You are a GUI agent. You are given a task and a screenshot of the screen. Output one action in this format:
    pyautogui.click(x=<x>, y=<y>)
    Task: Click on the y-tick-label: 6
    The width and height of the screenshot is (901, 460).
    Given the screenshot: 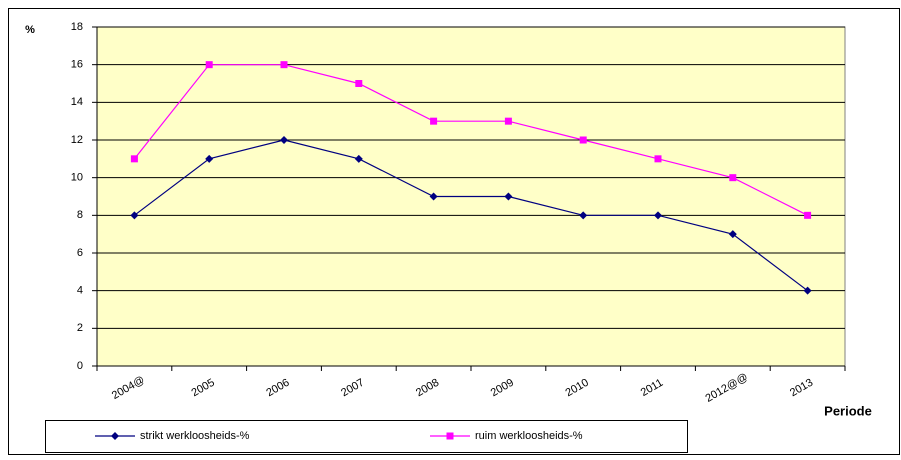 What is the action you would take?
    pyautogui.click(x=80, y=253)
    